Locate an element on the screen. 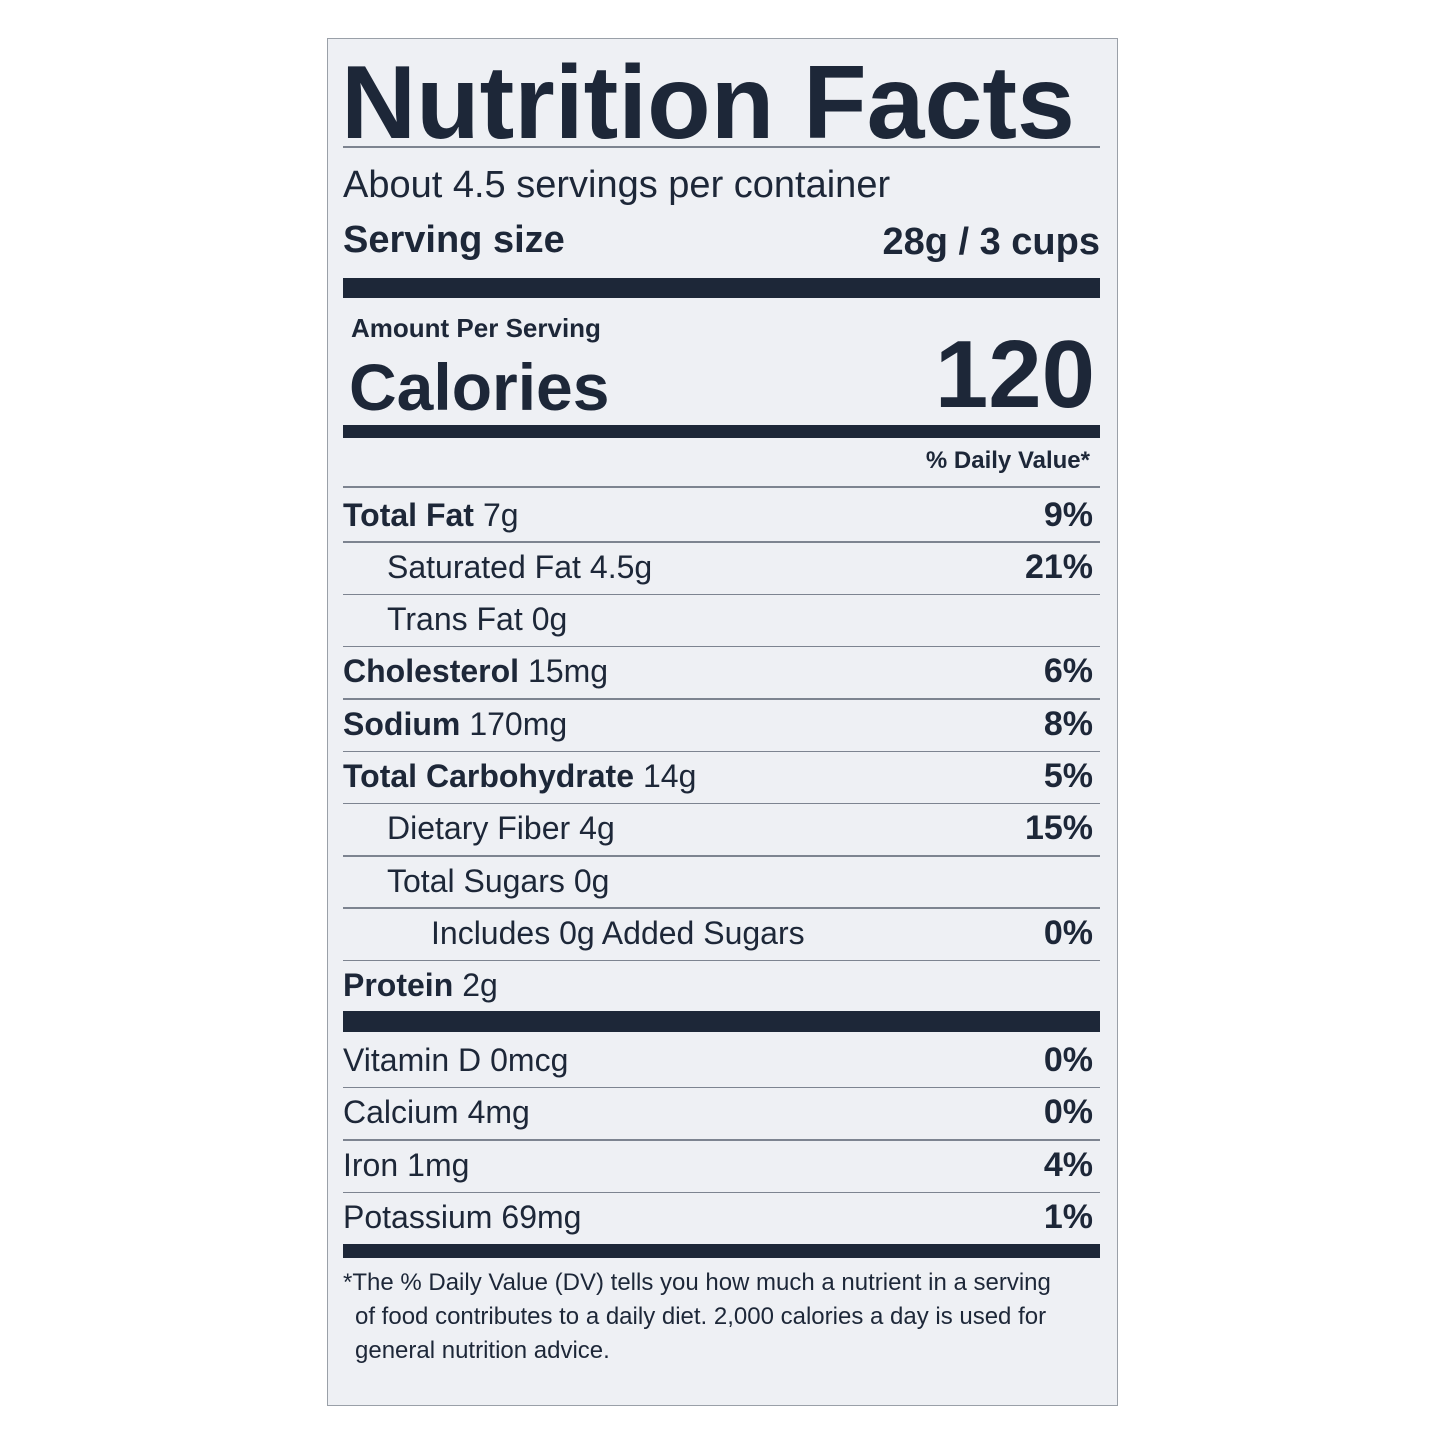 The height and width of the screenshot is (1445, 1445). nutrient-row: Protein 2g is located at coordinates (718, 986).